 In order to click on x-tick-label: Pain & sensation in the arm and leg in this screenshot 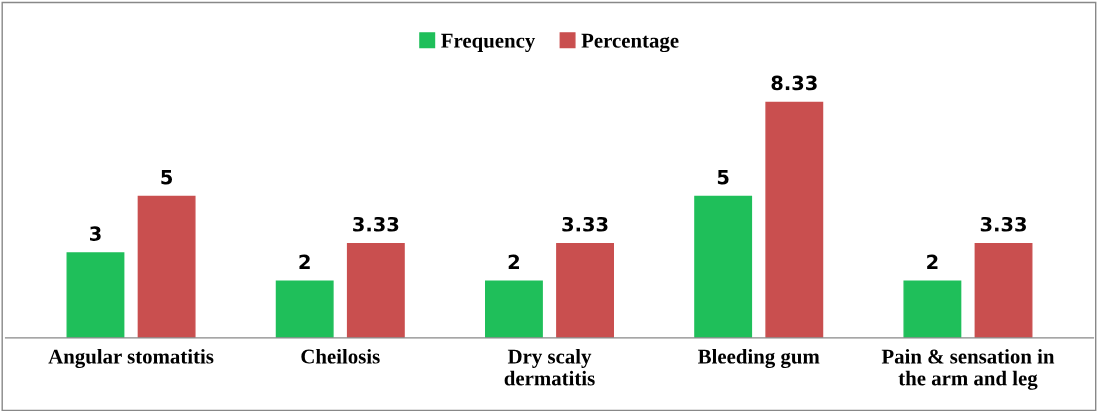, I will do `click(968, 369)`.